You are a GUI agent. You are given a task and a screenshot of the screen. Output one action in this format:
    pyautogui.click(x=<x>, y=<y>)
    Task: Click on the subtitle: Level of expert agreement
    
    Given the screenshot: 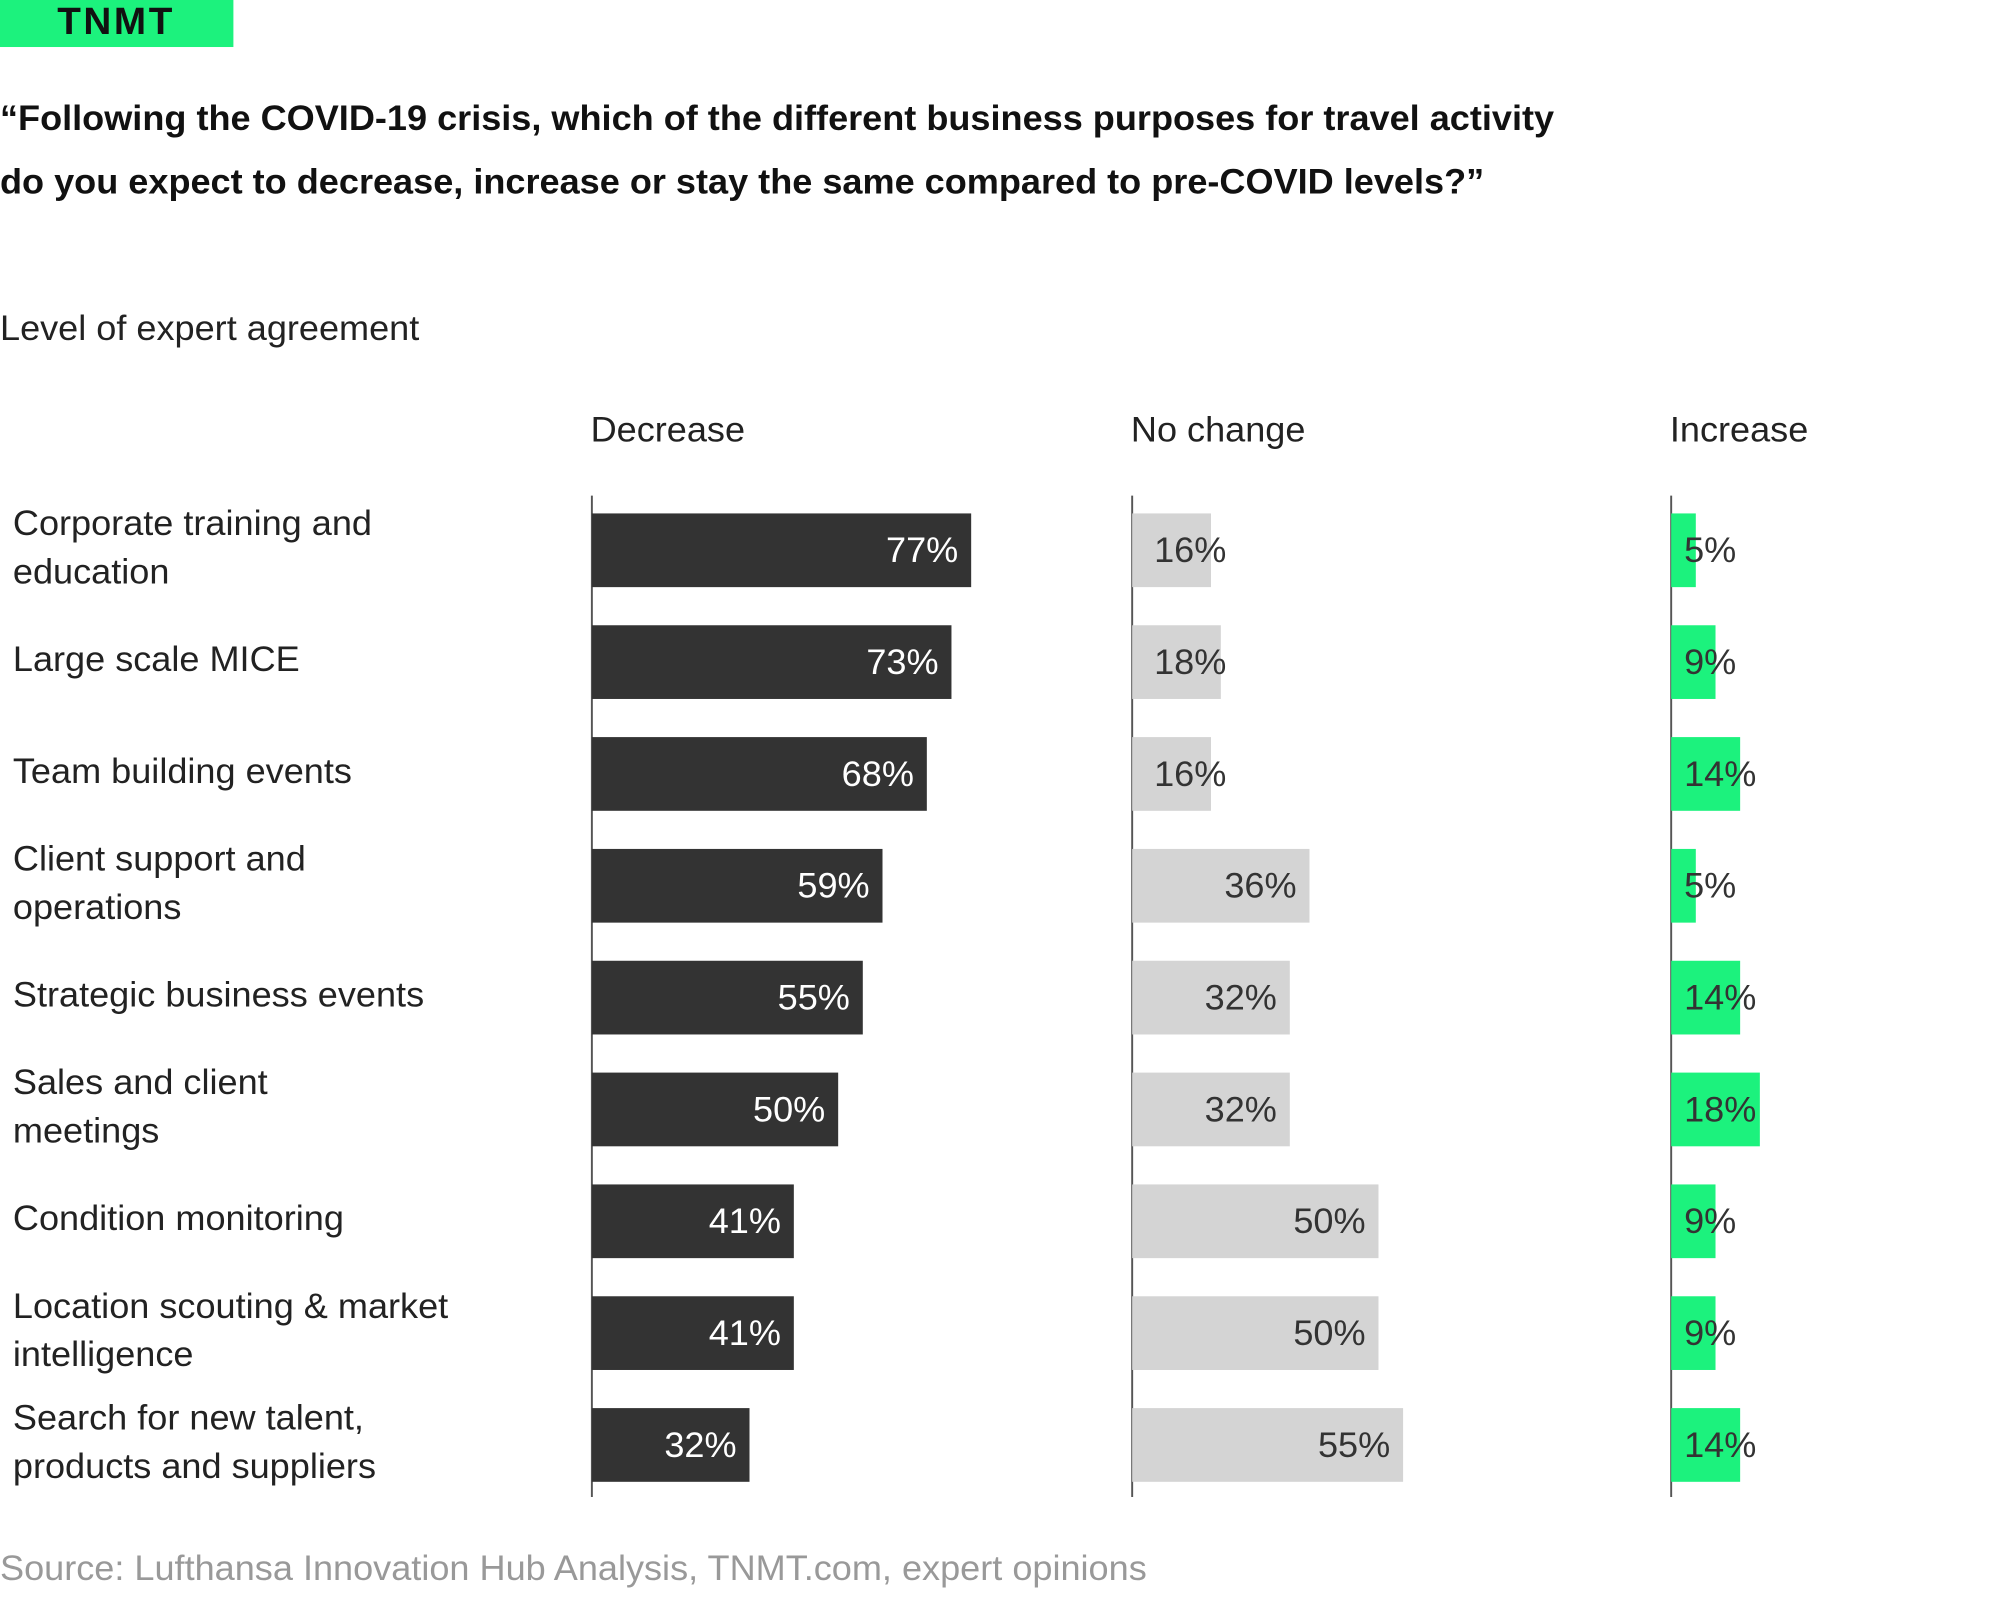 What is the action you would take?
    pyautogui.click(x=209, y=328)
    